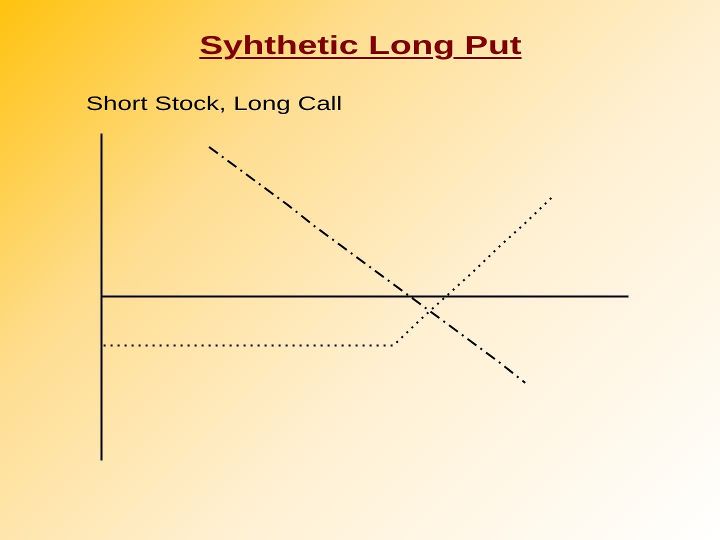 Image resolution: width=720 pixels, height=540 pixels. I want to click on chart-subtitle: Short Stock, Long Call, so click(214, 104).